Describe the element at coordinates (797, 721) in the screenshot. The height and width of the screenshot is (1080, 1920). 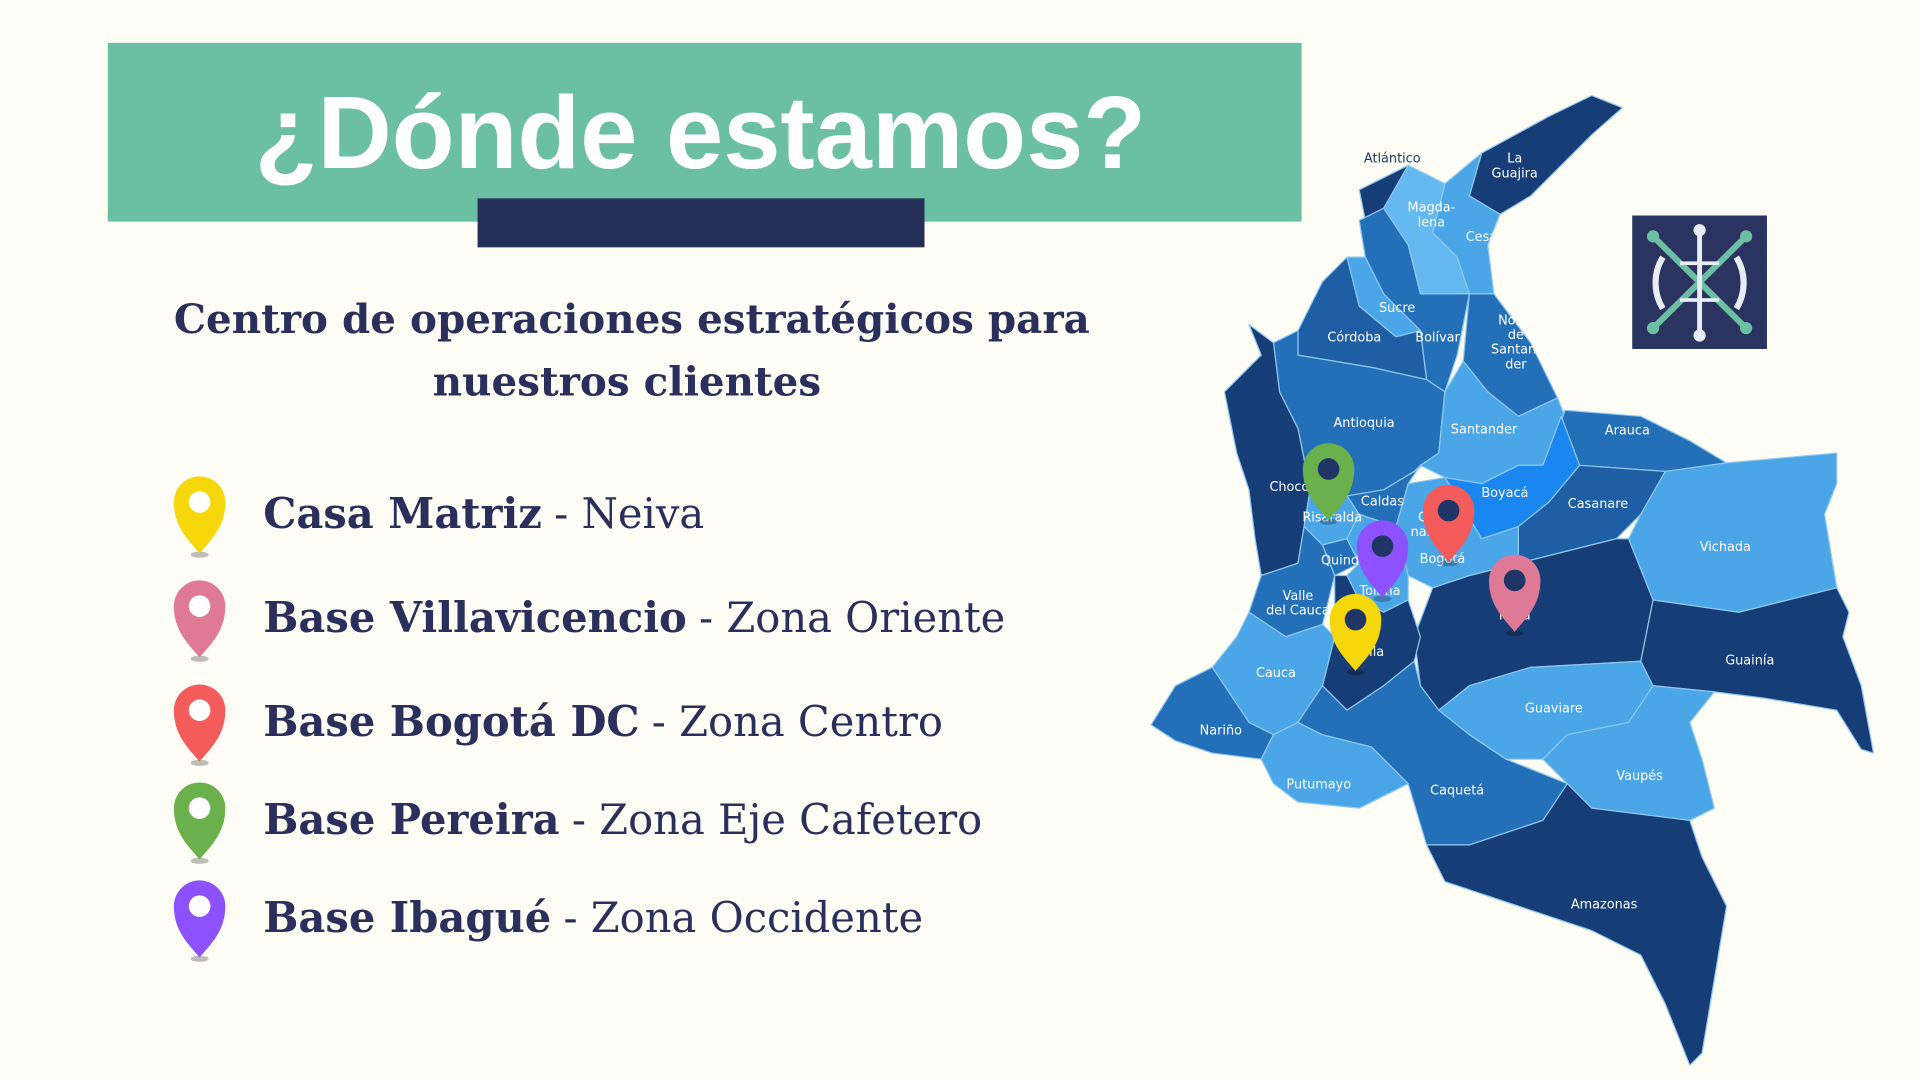
I see `location-detail: - Zona Centro` at that location.